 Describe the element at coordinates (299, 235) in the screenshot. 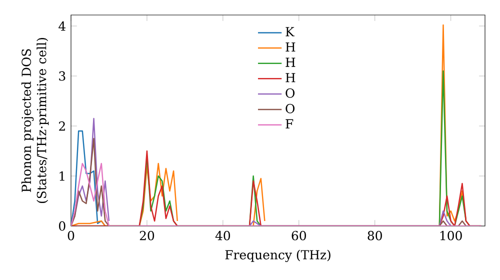

I see `x-tick-label: 60` at that location.